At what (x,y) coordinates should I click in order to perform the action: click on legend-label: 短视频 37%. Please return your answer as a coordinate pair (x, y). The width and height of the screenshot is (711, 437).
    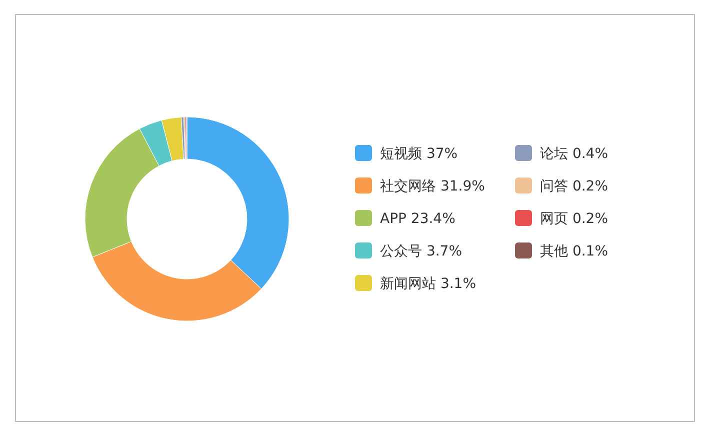
    Looking at the image, I should click on (419, 154).